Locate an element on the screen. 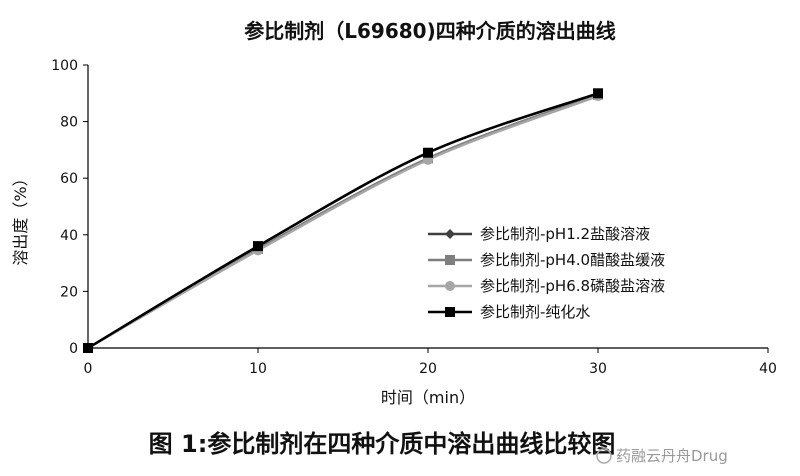 This screenshot has width=800, height=476. y-tick-label: 100 is located at coordinates (64, 66).